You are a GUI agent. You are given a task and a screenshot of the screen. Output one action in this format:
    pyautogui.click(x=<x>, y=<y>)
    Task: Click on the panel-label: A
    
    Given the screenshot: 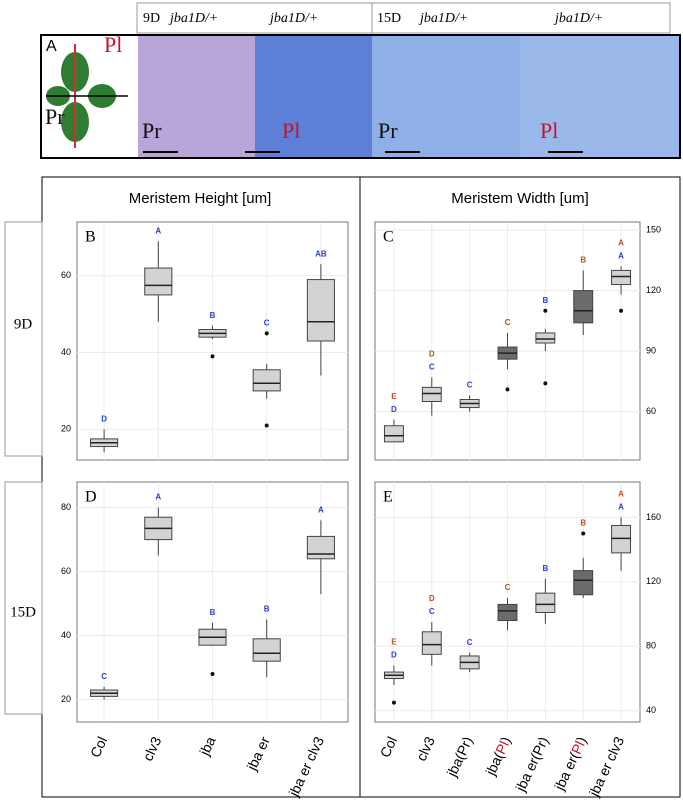 What is the action you would take?
    pyautogui.click(x=51, y=46)
    